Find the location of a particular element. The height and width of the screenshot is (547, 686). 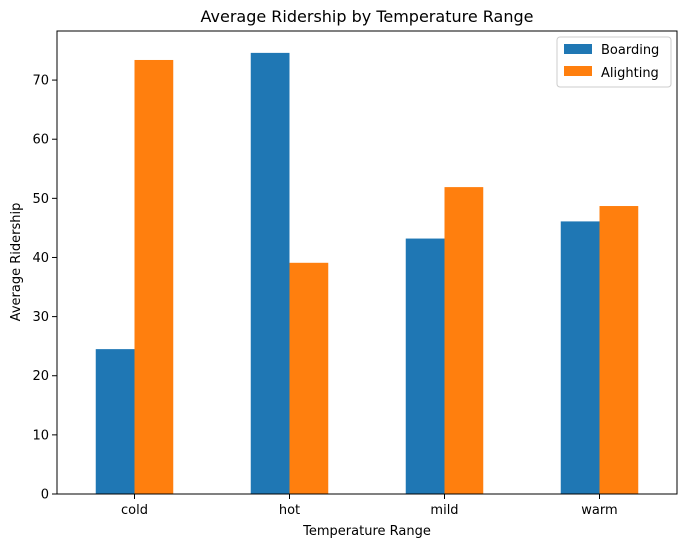

bar-boarding-mild is located at coordinates (425, 366).